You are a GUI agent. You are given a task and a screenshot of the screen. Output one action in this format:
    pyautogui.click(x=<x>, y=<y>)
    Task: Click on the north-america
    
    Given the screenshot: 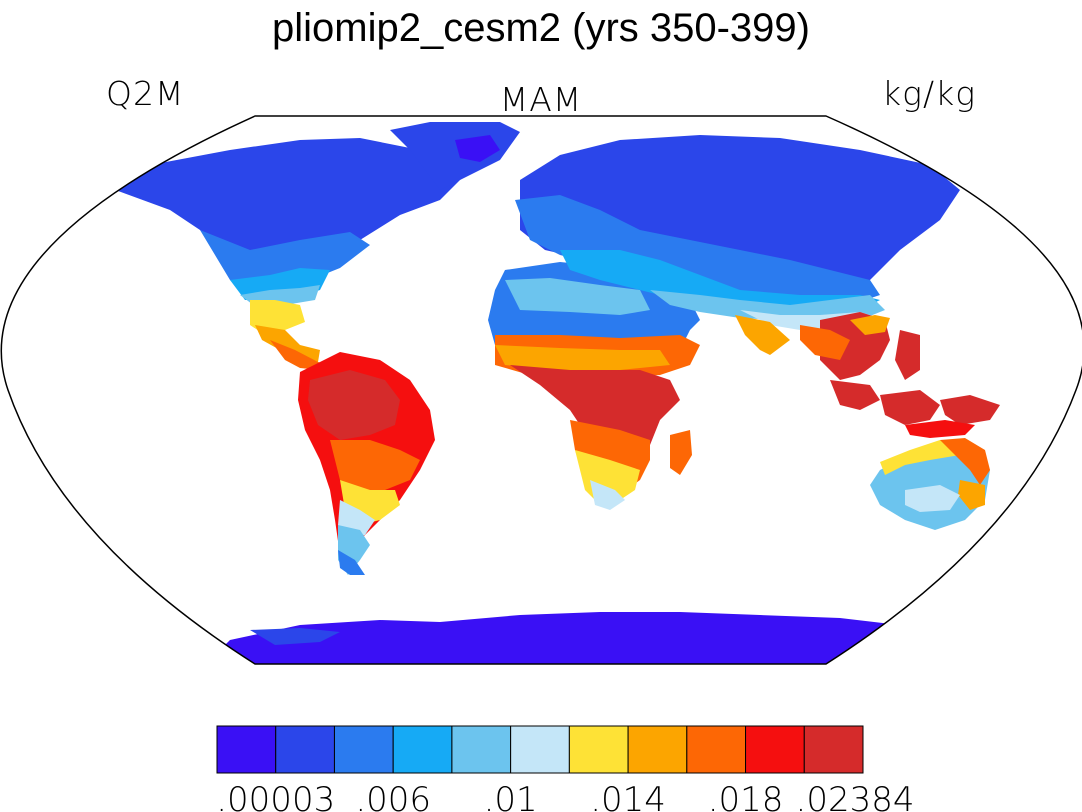 What is the action you would take?
    pyautogui.click(x=290, y=254)
    